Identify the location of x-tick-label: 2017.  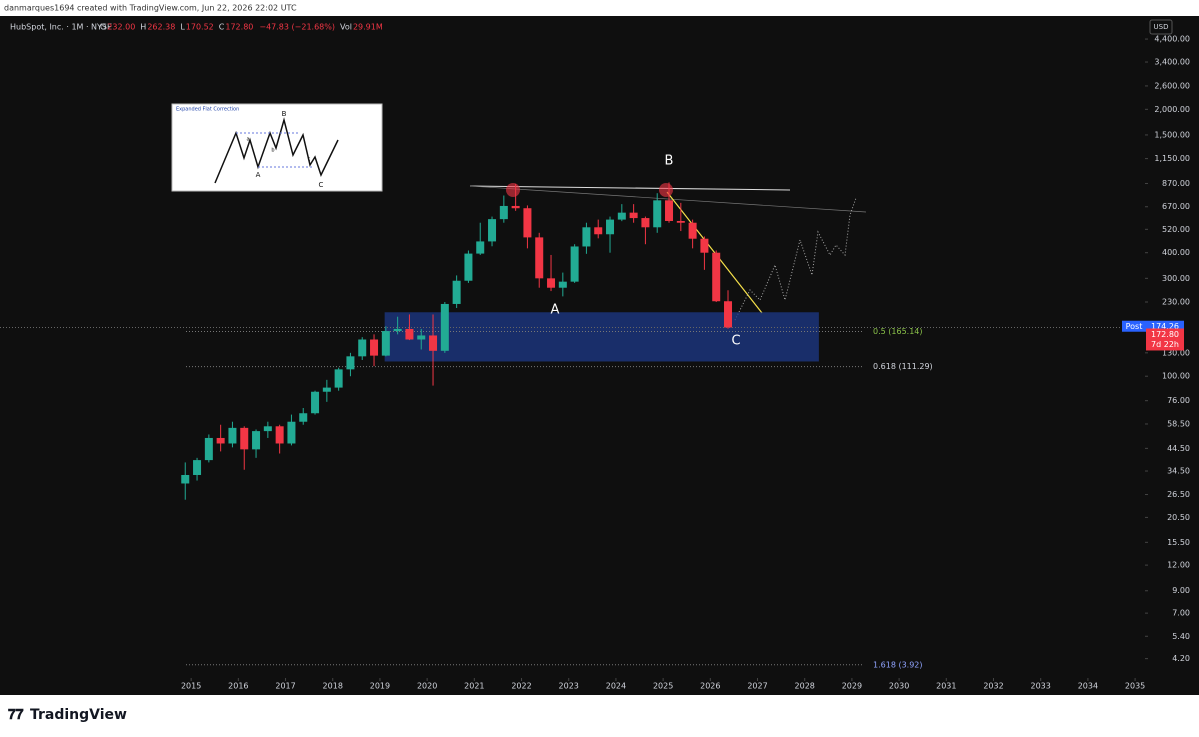
(285, 686).